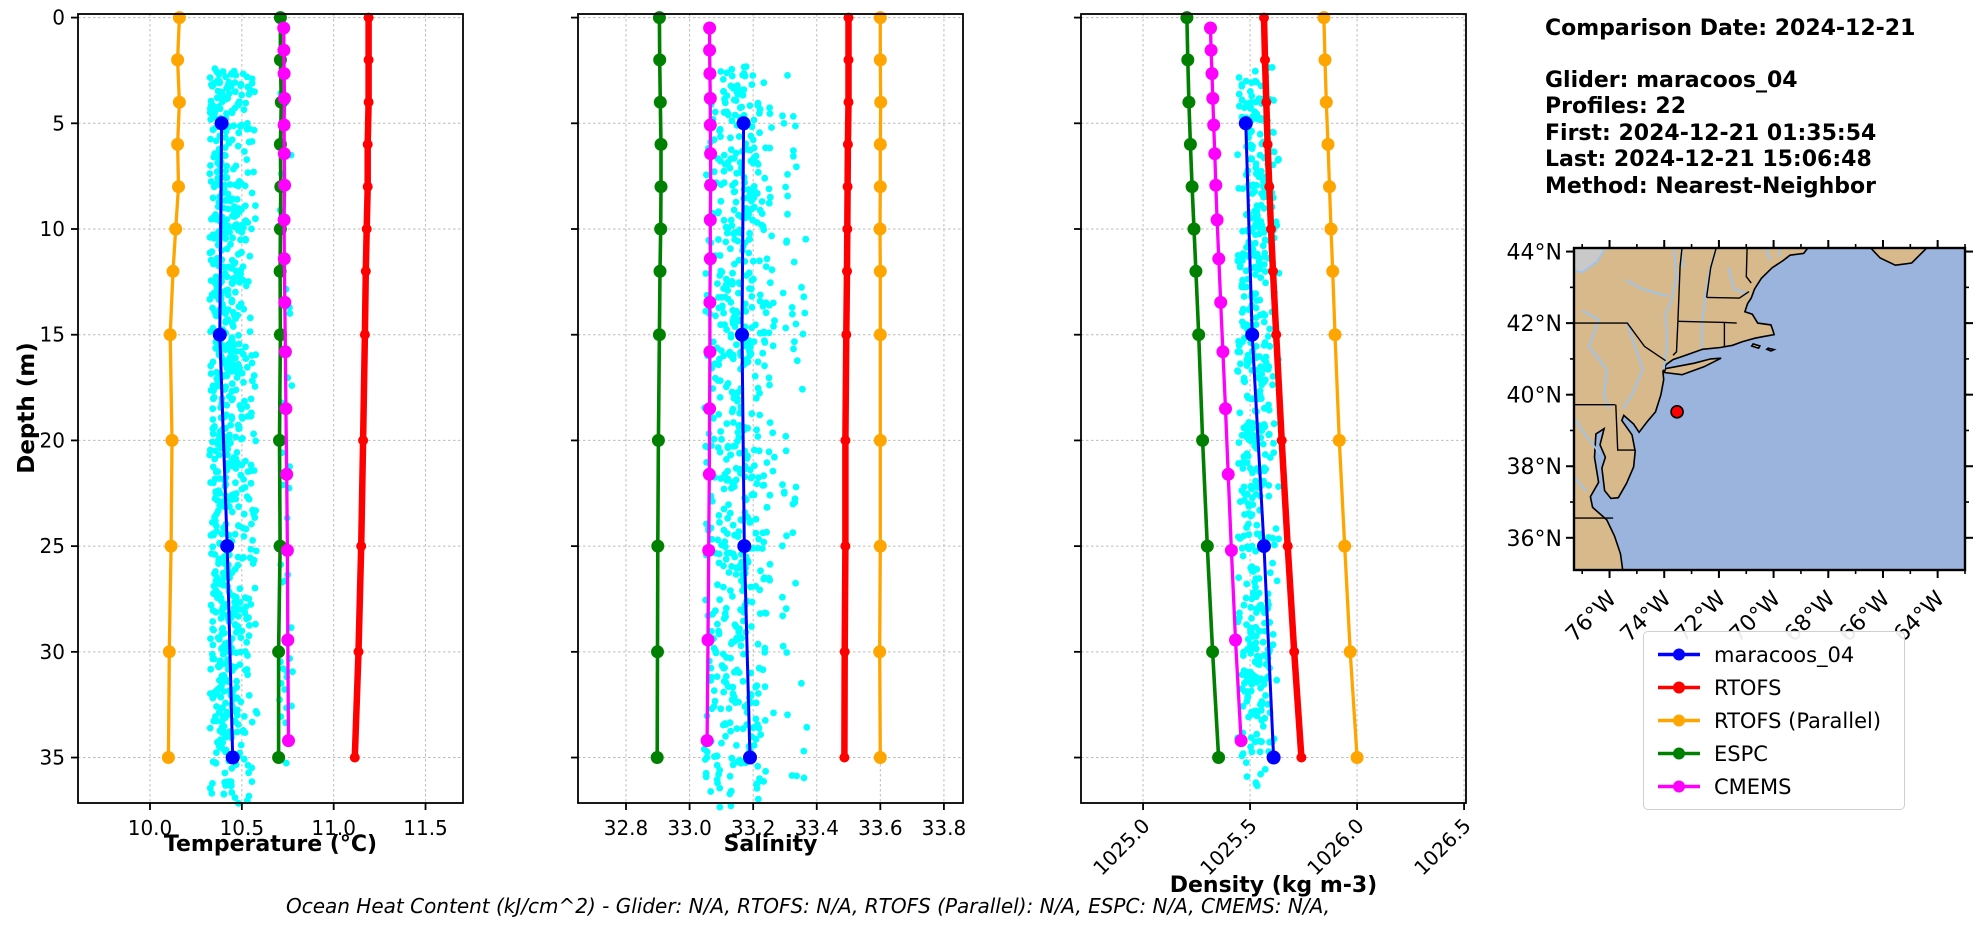  Describe the element at coordinates (746, 440) in the screenshot. I see `series-maracoos-04-line` at that location.